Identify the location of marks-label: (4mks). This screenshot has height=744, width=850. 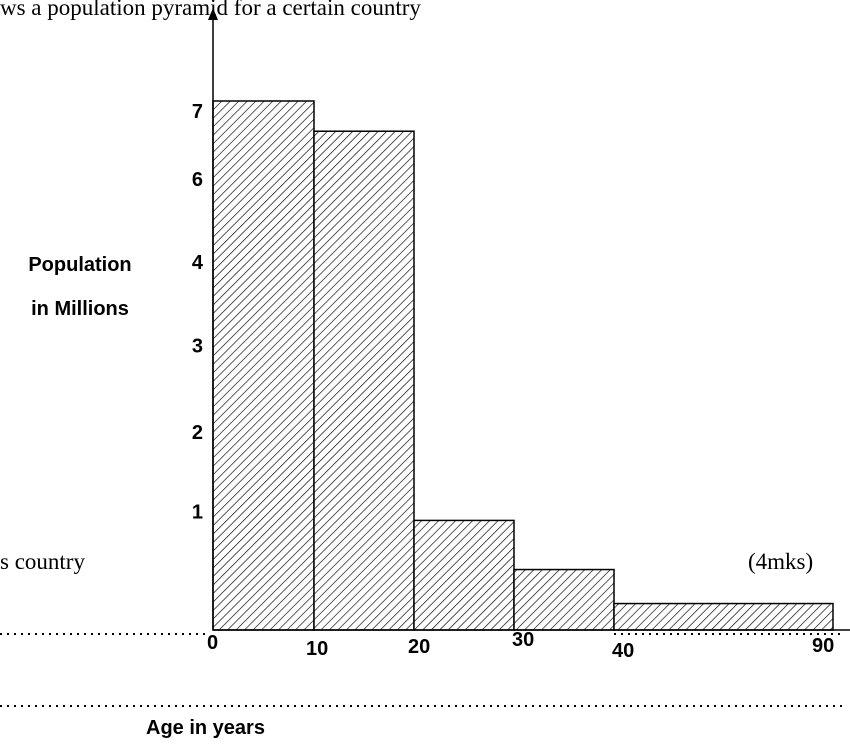
(781, 561).